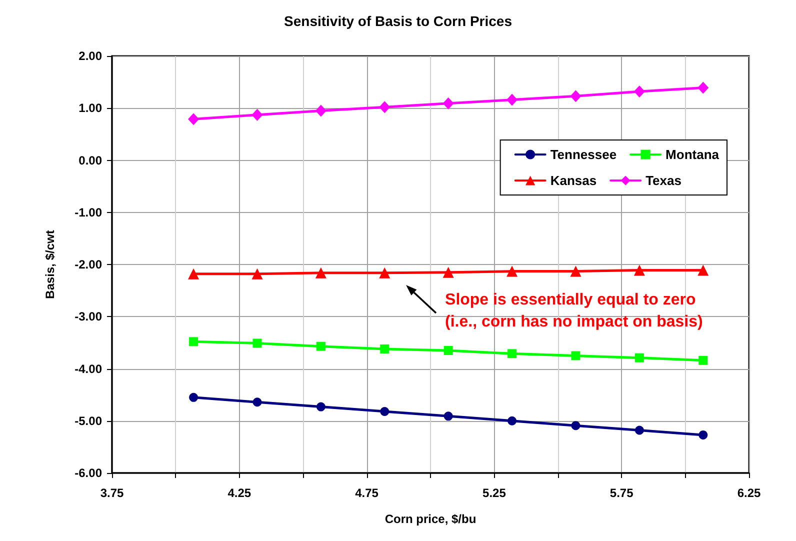 The image size is (796, 541). What do you see at coordinates (90, 108) in the screenshot?
I see `y-tick-label: 1.00` at bounding box center [90, 108].